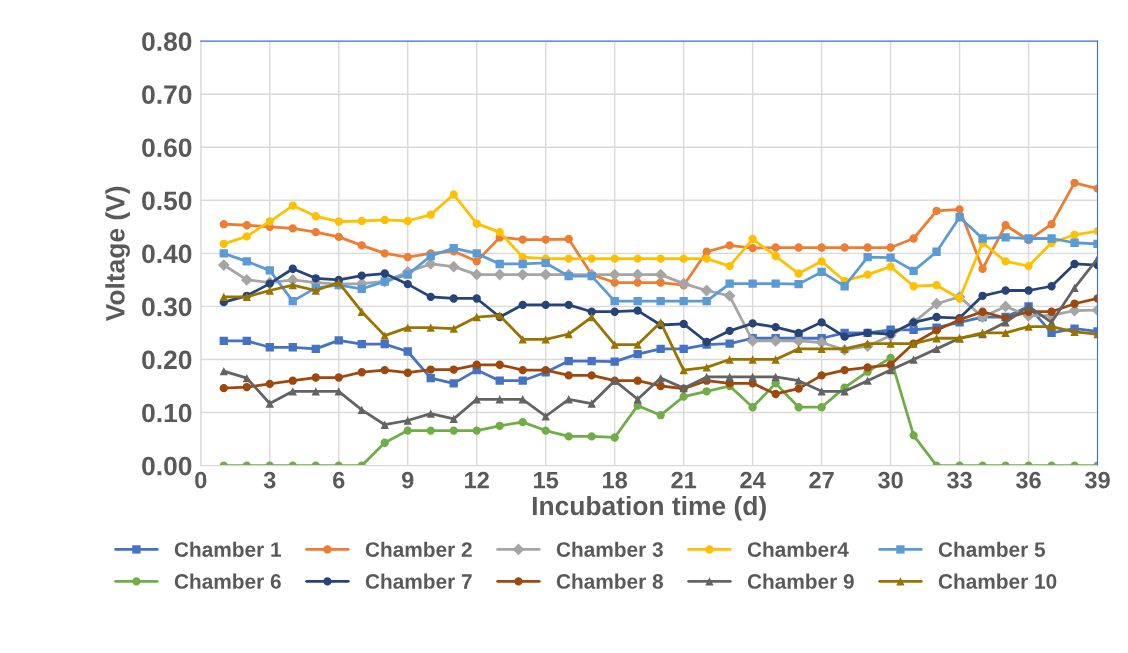 The height and width of the screenshot is (653, 1128). Describe the element at coordinates (1028, 480) in the screenshot. I see `x-tick-label: 36` at that location.